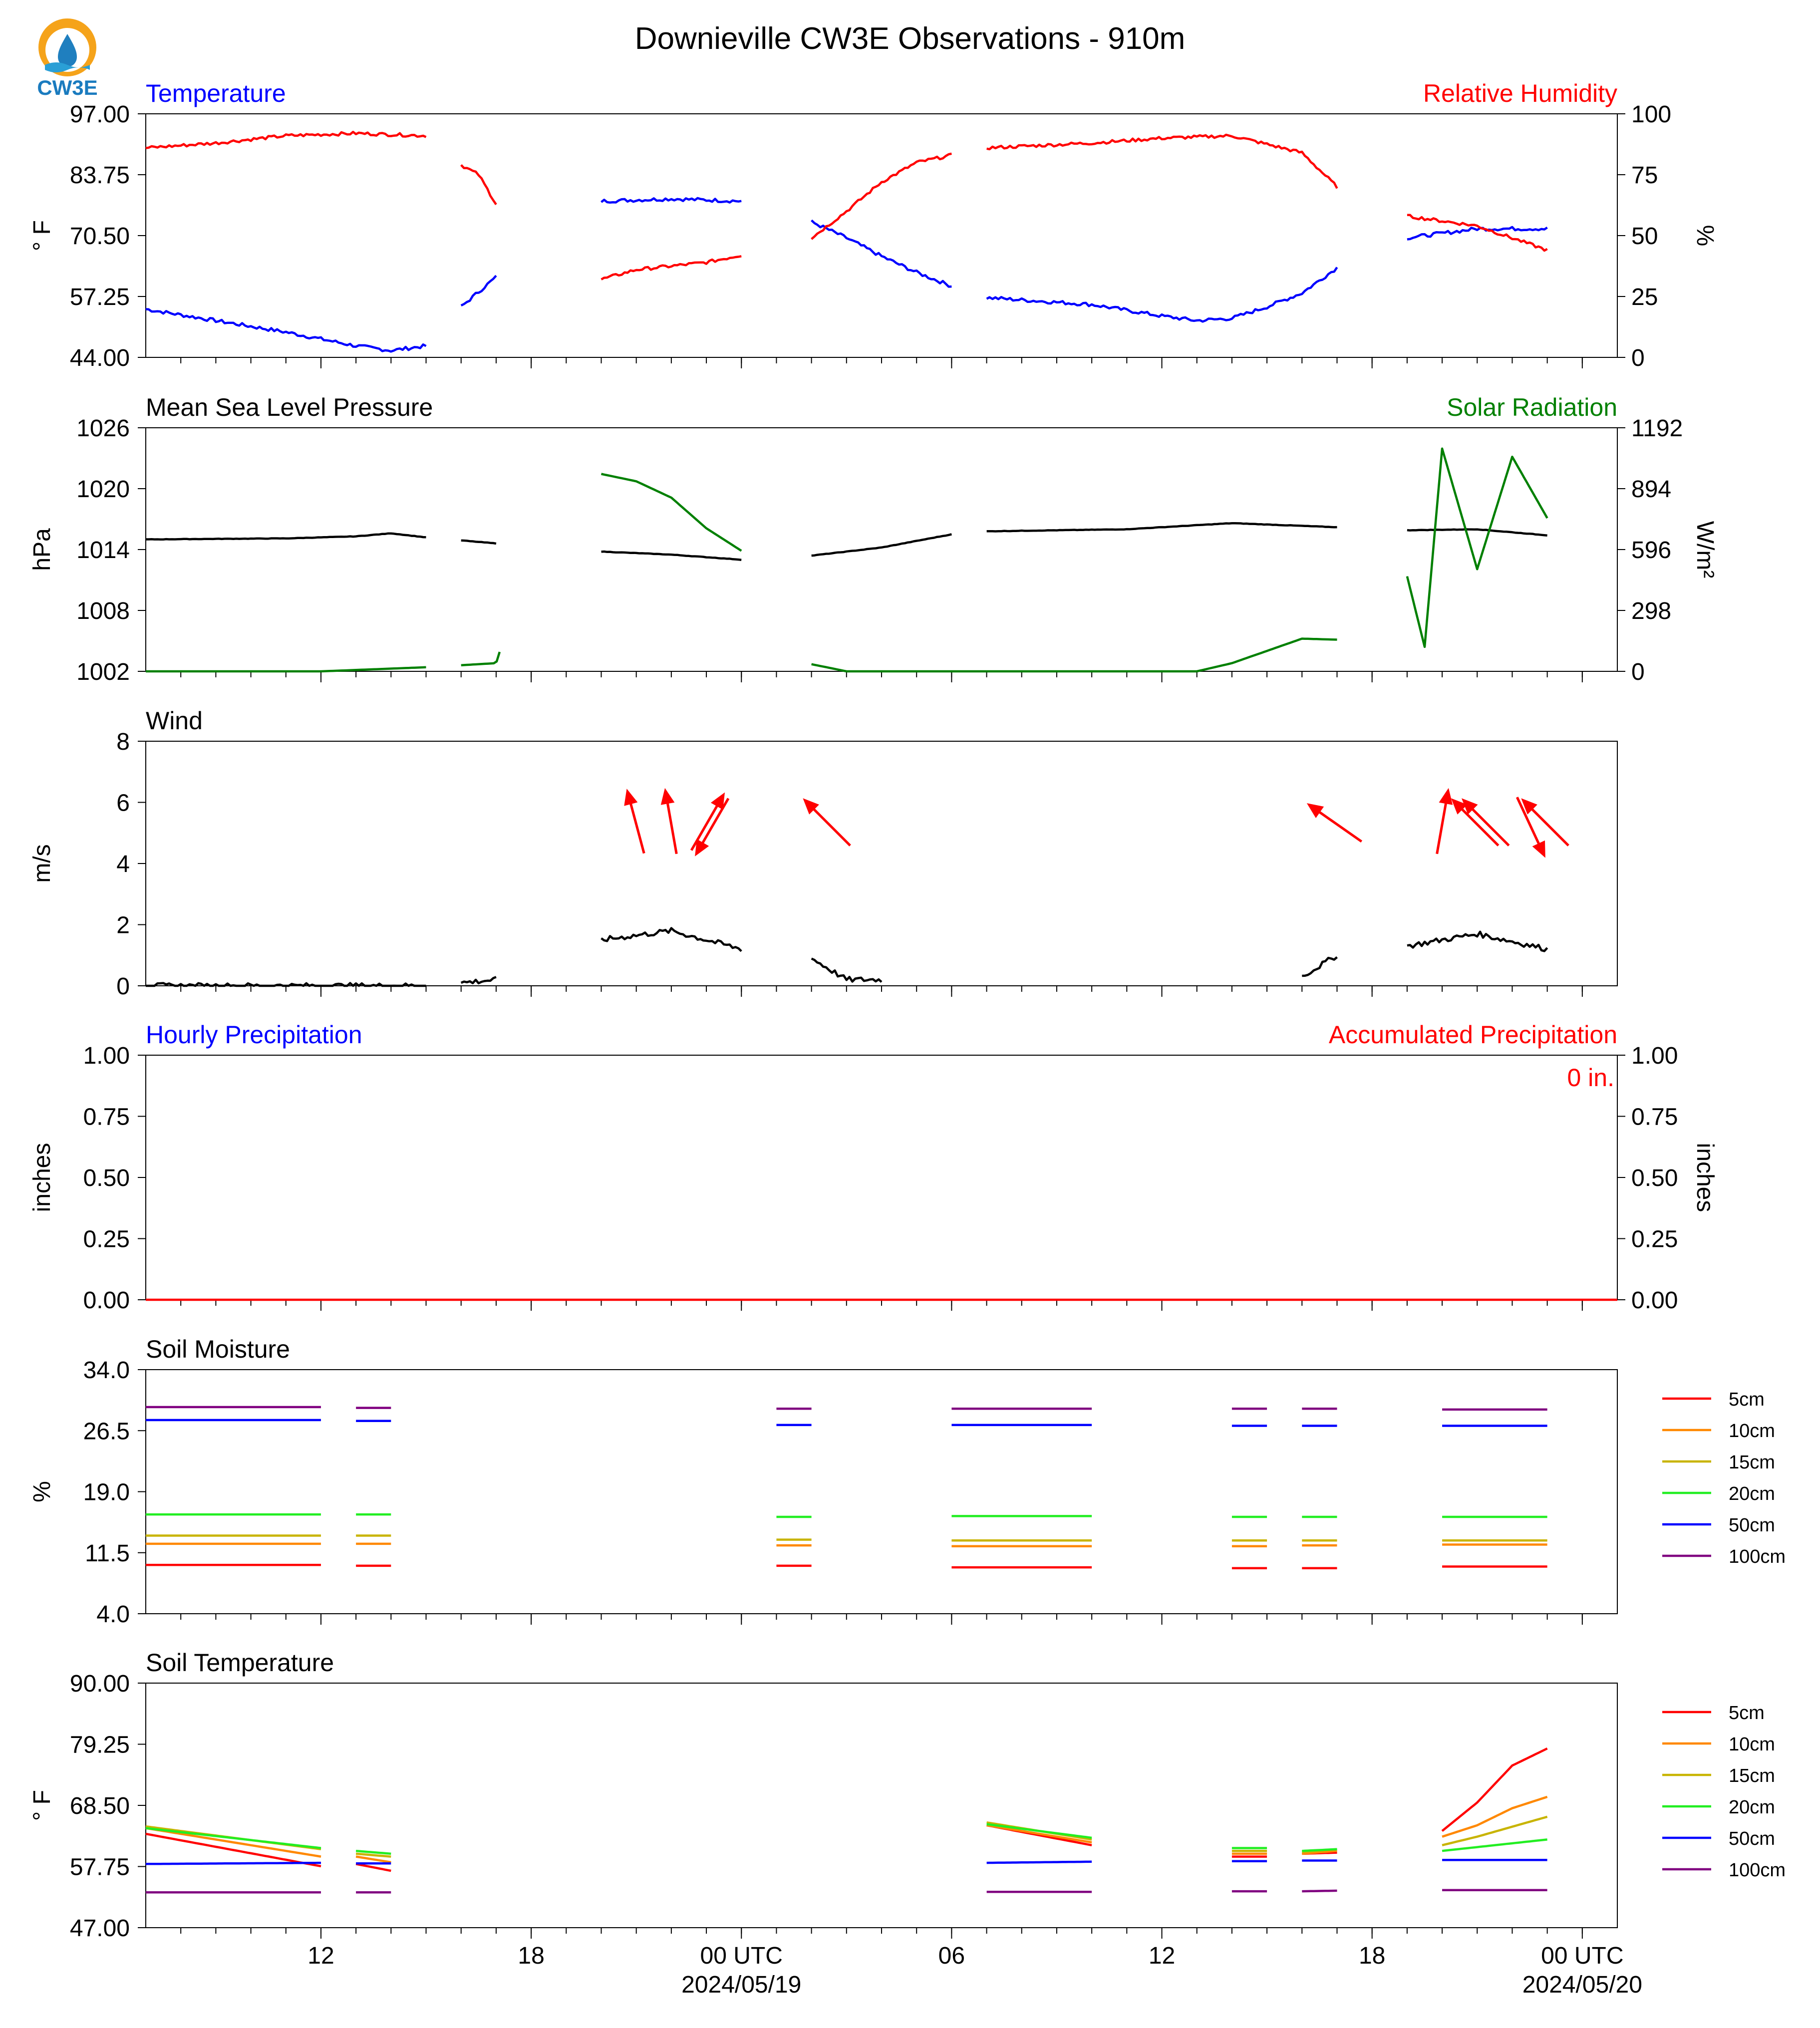 The image size is (1820, 2028). I want to click on y2-tick-label: 0.50, so click(1654, 1178).